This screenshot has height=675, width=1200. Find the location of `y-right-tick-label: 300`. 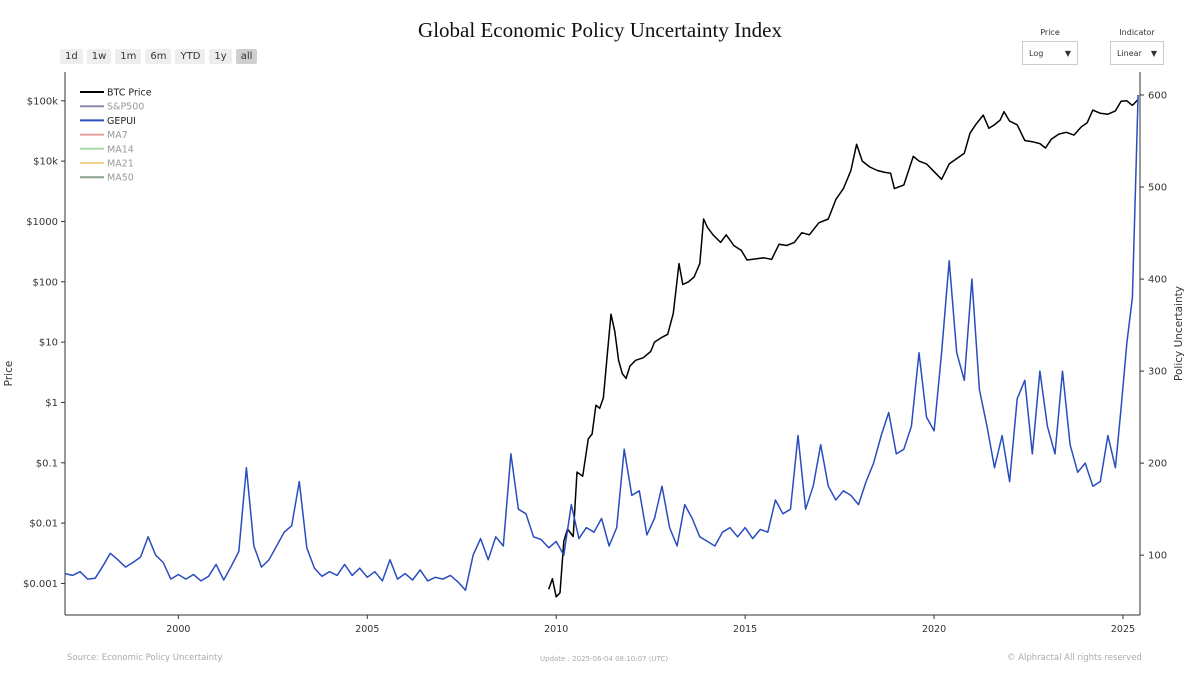

y-right-tick-label: 300 is located at coordinates (1157, 372).